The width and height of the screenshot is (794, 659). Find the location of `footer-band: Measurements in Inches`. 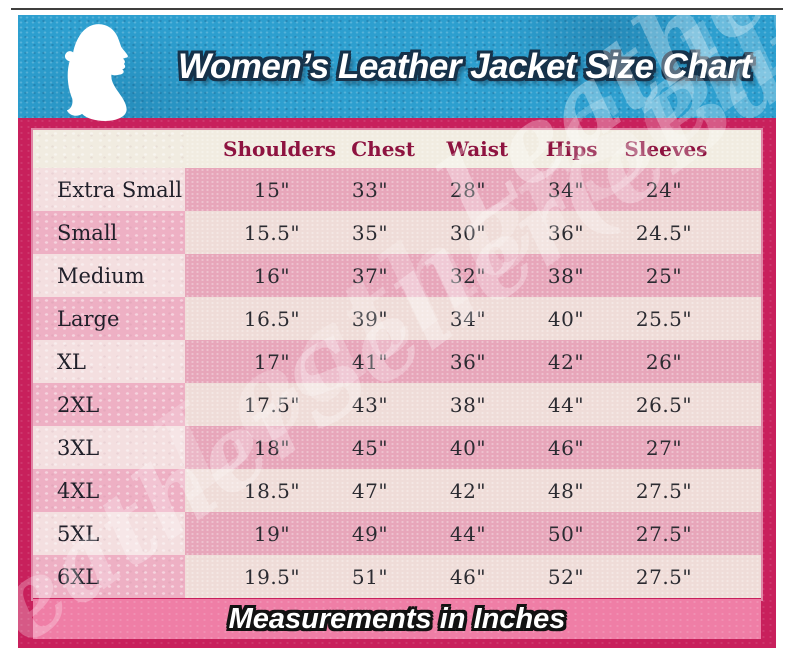

footer-band: Measurements in Inches is located at coordinates (397, 619).